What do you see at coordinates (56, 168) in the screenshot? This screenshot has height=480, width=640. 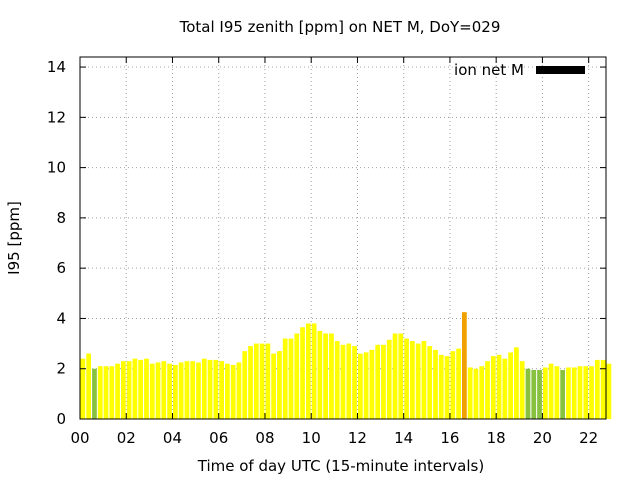 I see `y-tick-label: 10` at bounding box center [56, 168].